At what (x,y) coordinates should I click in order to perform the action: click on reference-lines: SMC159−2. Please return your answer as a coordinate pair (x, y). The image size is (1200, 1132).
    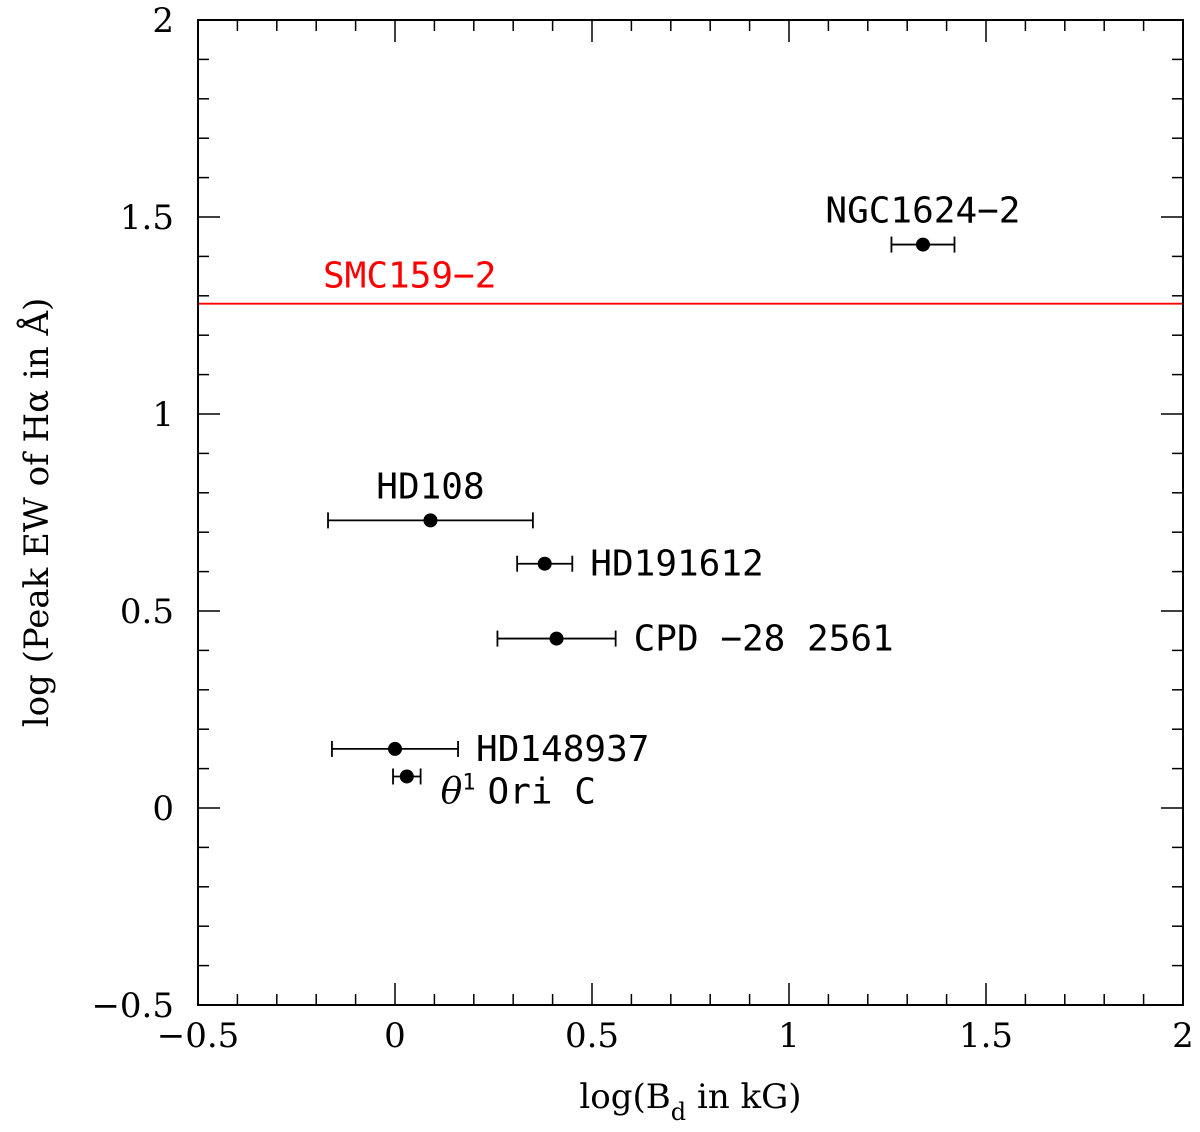
    Looking at the image, I should click on (690, 280).